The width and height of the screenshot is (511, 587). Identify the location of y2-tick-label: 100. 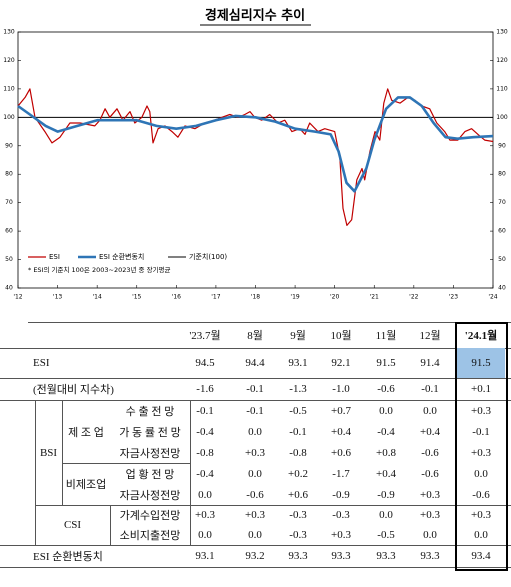
(502, 117).